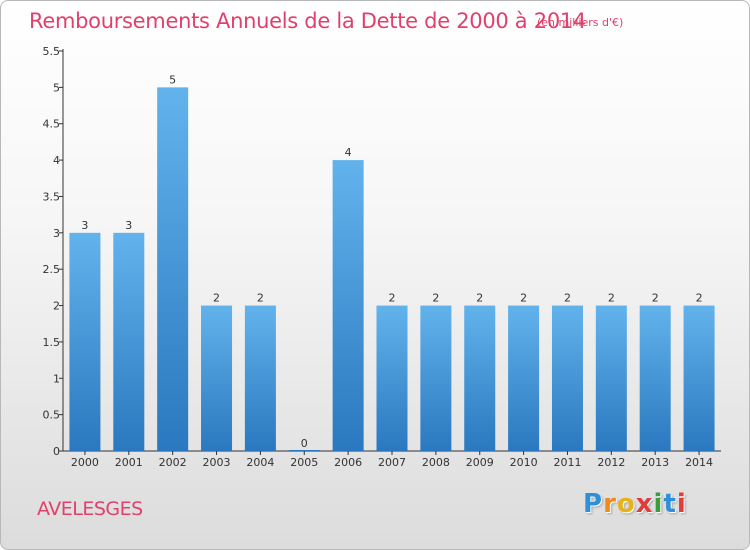  What do you see at coordinates (699, 462) in the screenshot?
I see `x-tick-label-2014: 2014` at bounding box center [699, 462].